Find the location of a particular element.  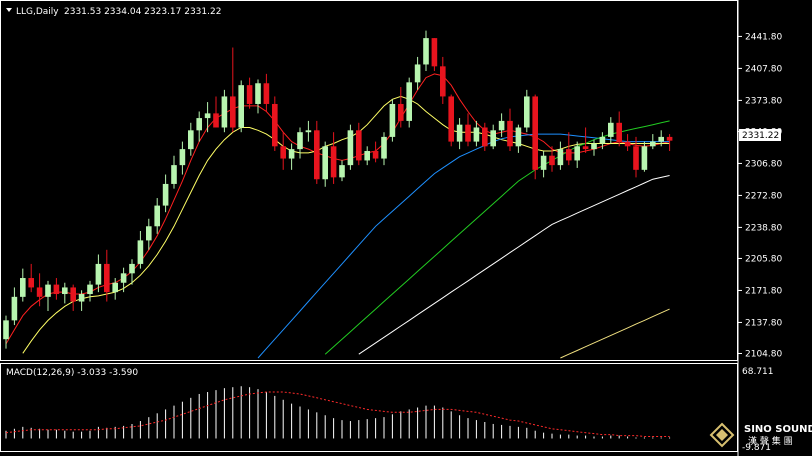

y-tick-label: 2238.80 is located at coordinates (763, 228).